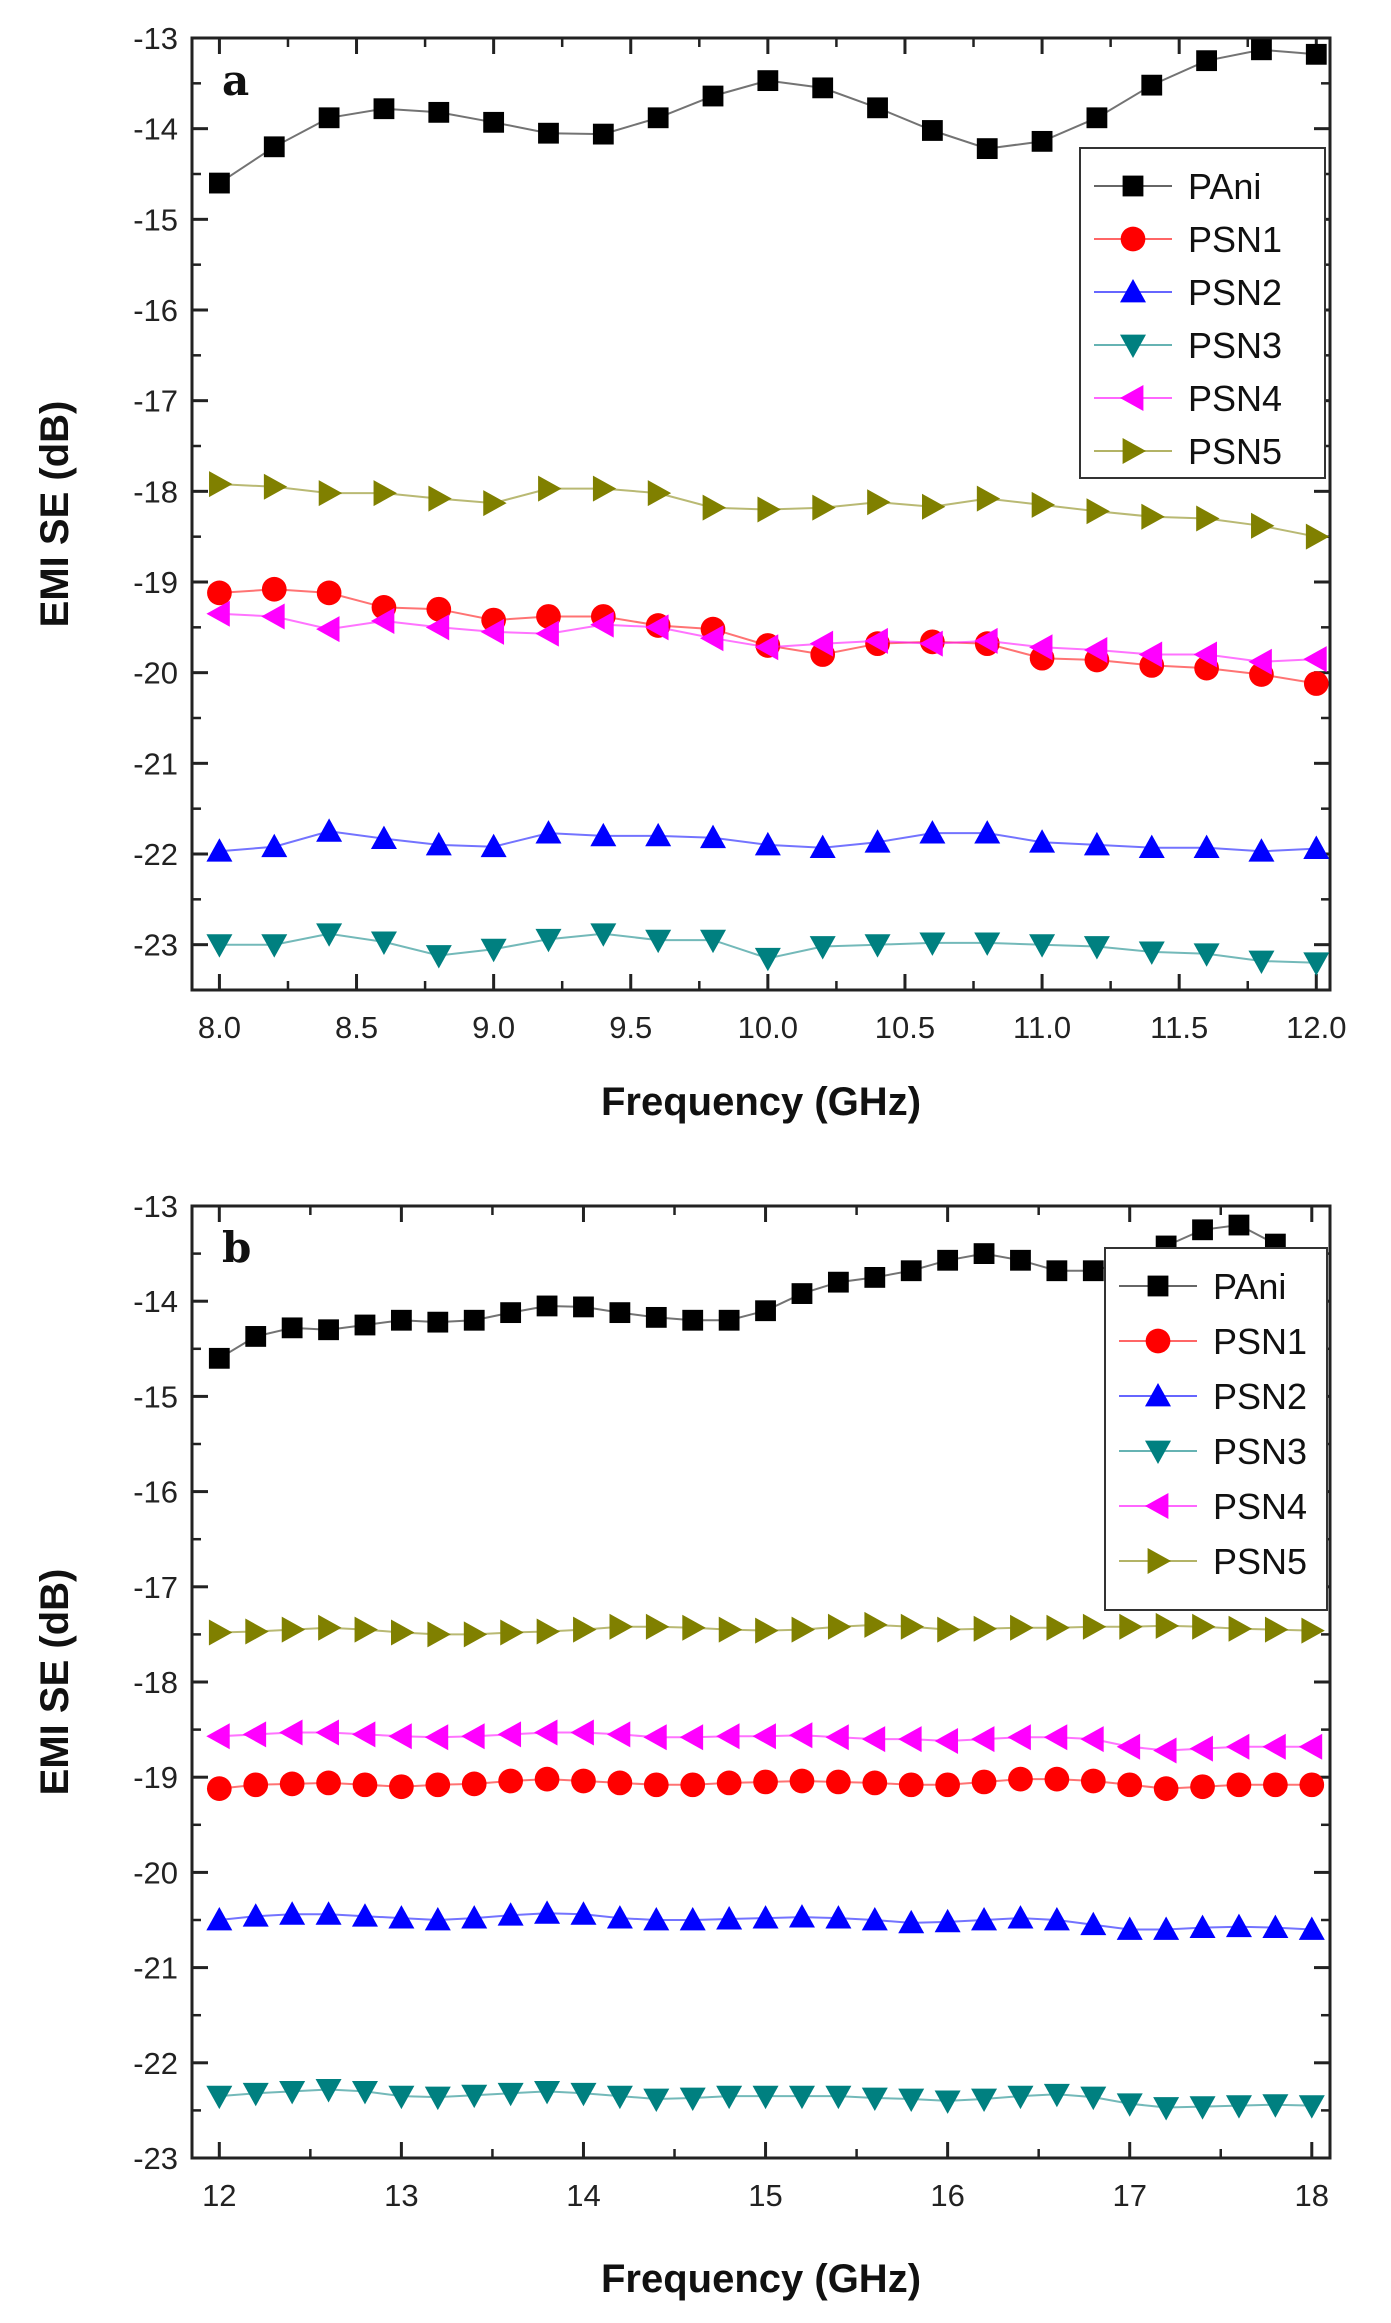 The image size is (1391, 2323). Describe the element at coordinates (1133, 186) in the screenshot. I see `legend-marker-pani` at that location.